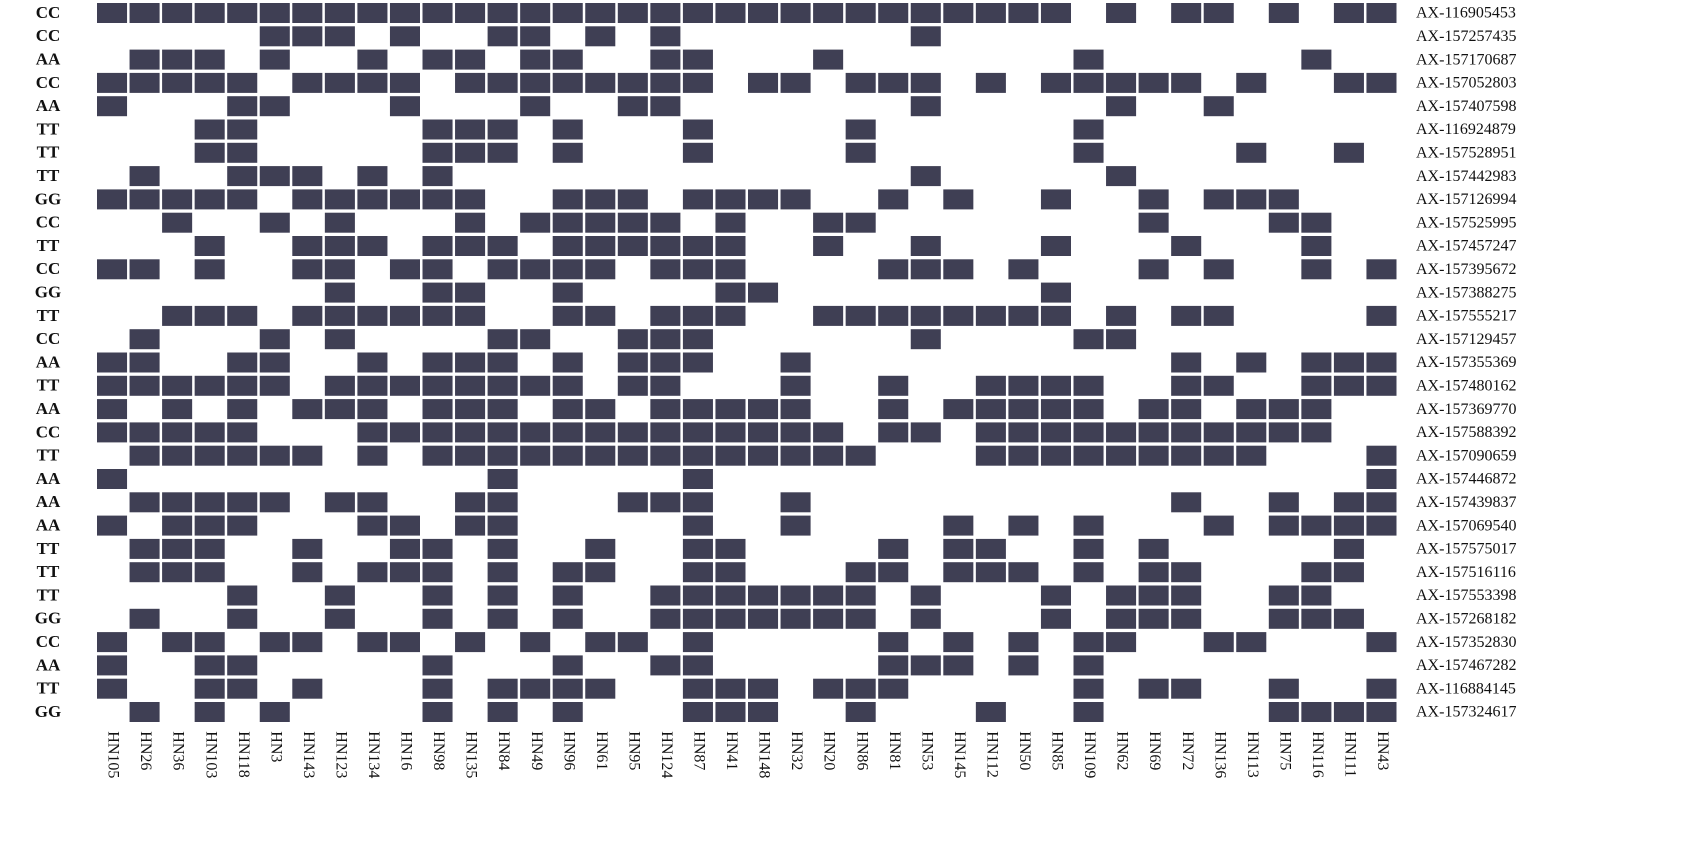 The width and height of the screenshot is (1700, 853). What do you see at coordinates (1466, 246) in the screenshot?
I see `marker-label: AX-157457247` at bounding box center [1466, 246].